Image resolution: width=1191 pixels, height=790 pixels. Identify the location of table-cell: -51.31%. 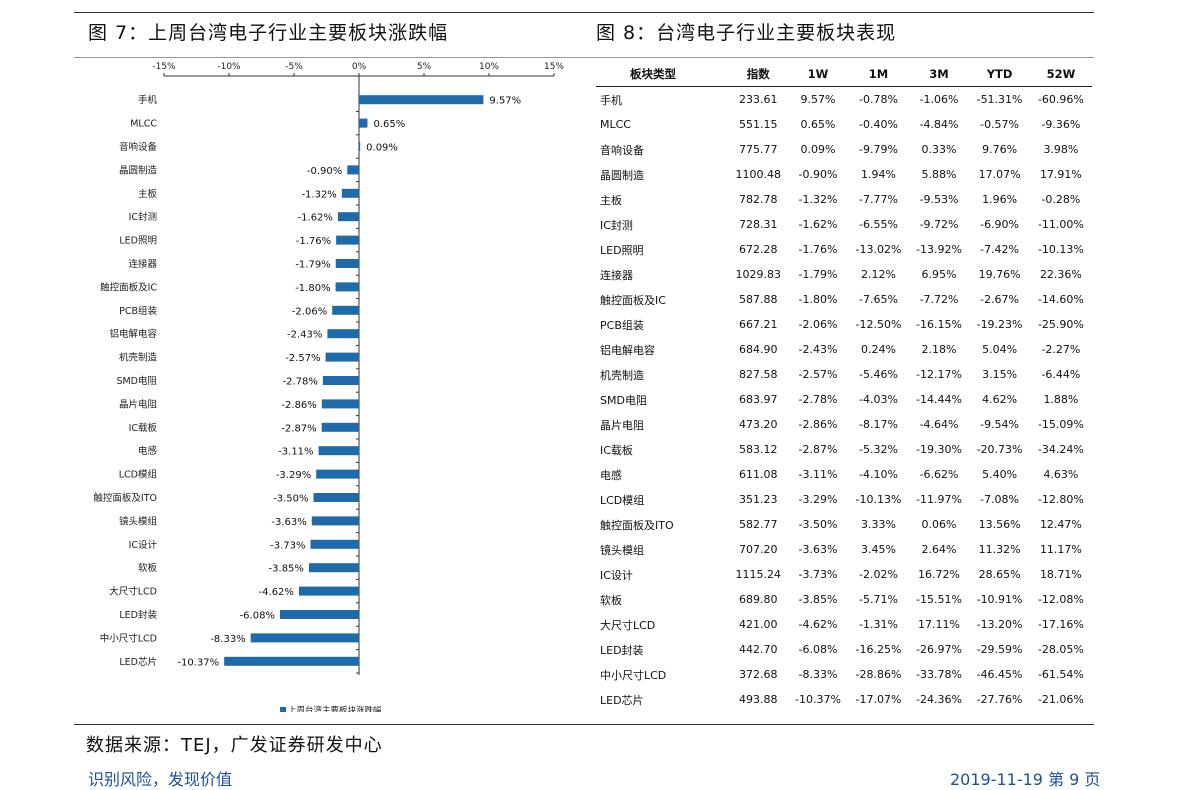
(999, 99).